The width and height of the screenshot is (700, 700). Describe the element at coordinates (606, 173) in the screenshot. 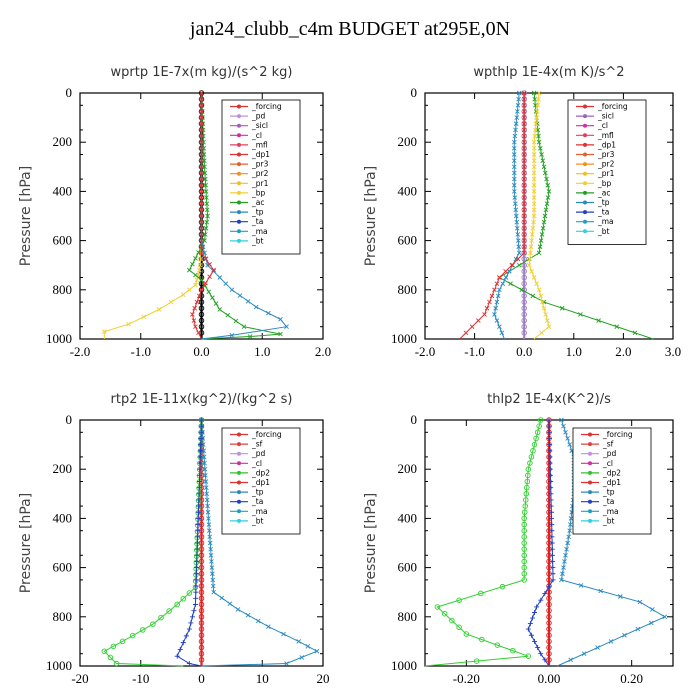

I see `legend-label: _pr1` at that location.